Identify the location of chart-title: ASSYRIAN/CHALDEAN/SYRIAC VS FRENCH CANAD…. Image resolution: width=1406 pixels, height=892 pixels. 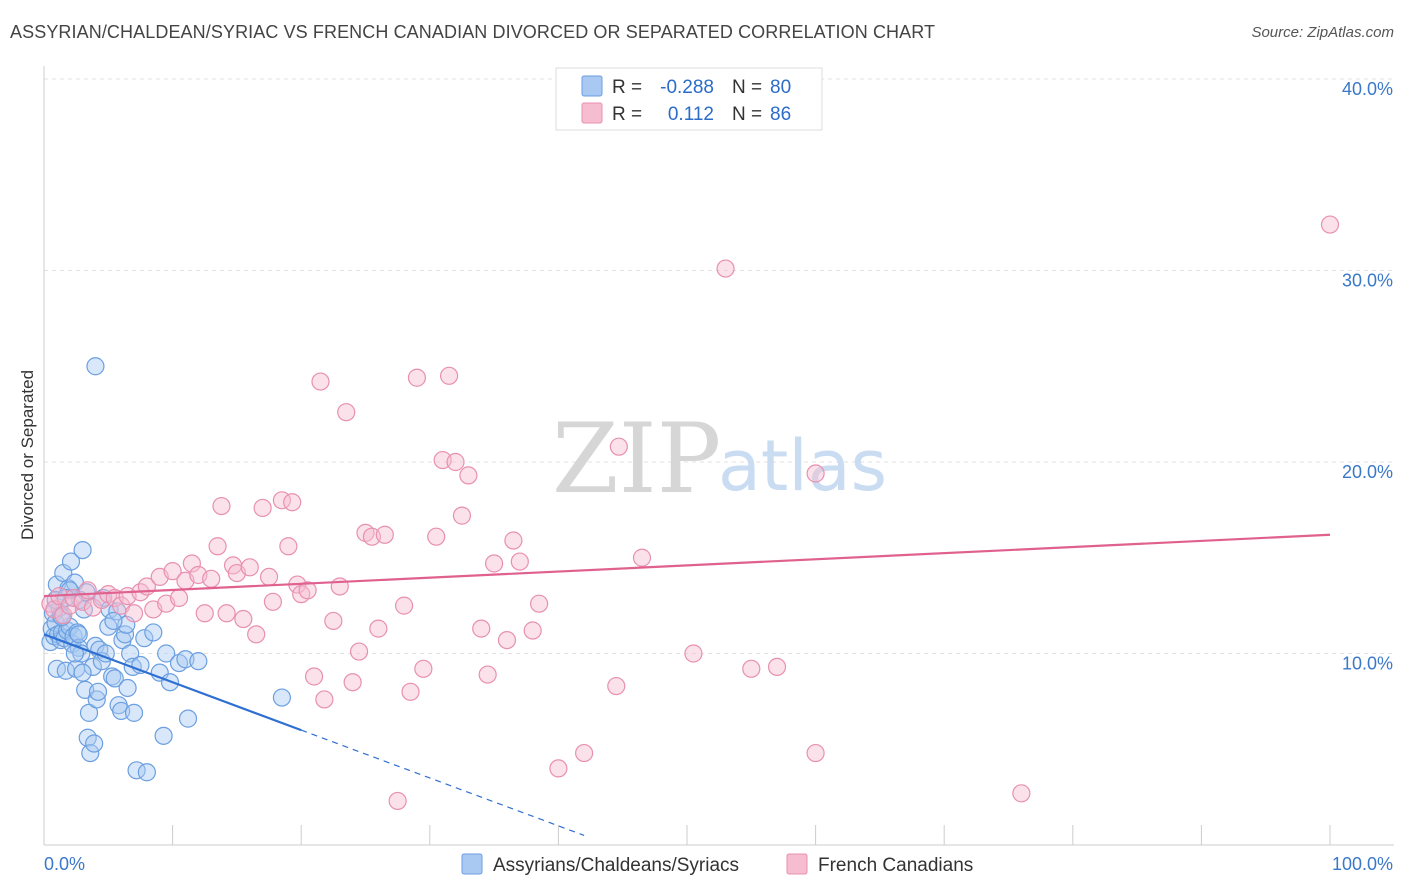
(473, 32).